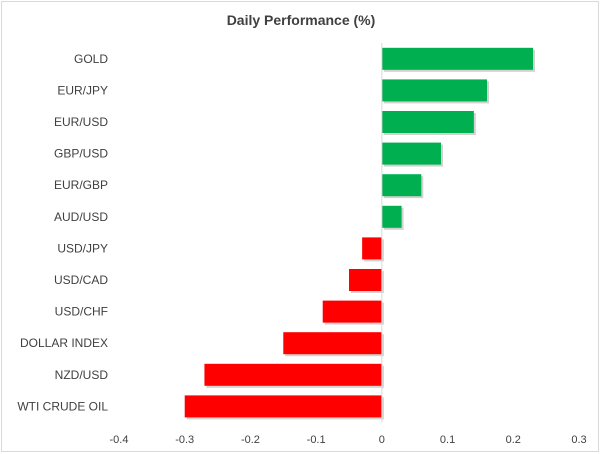  Describe the element at coordinates (91, 59) in the screenshot. I see `category-label-gold: GOLD` at that location.